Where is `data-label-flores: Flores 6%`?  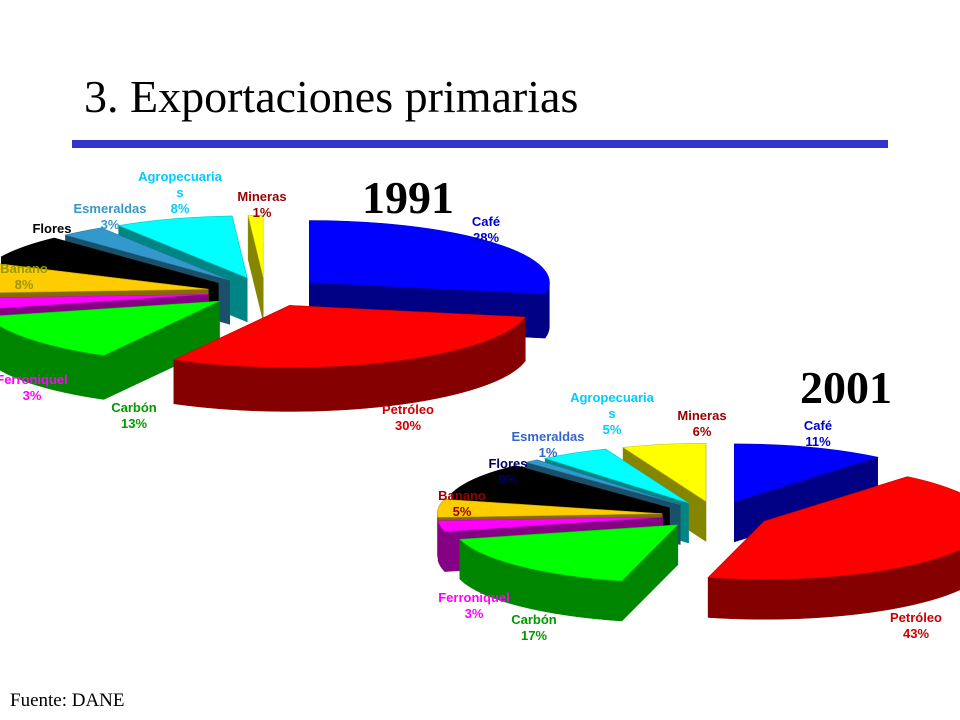
data-label-flores: Flores 6% is located at coordinates (51, 236).